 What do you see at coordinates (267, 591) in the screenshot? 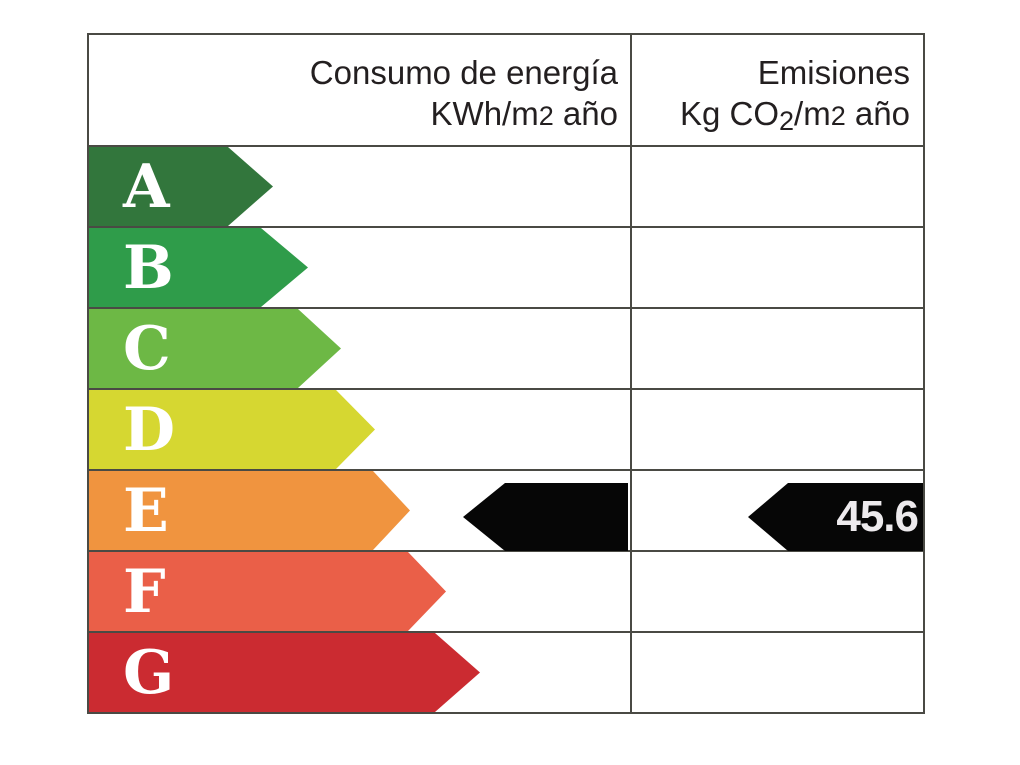
I see `rating-arrow-f: F` at bounding box center [267, 591].